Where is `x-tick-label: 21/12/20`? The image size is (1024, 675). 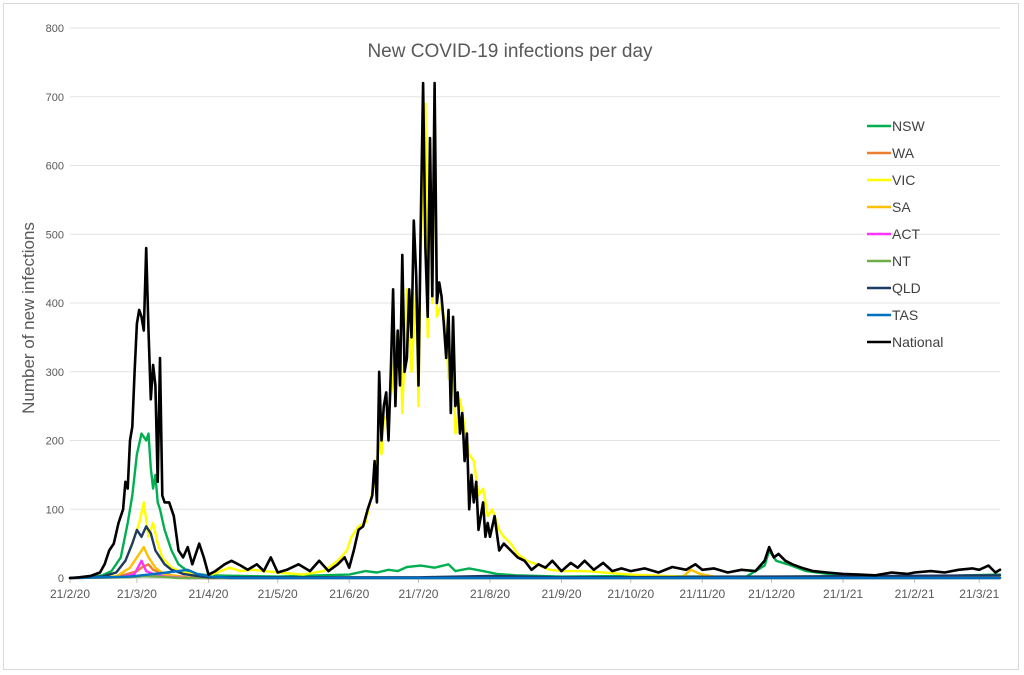 x-tick-label: 21/12/20 is located at coordinates (771, 594).